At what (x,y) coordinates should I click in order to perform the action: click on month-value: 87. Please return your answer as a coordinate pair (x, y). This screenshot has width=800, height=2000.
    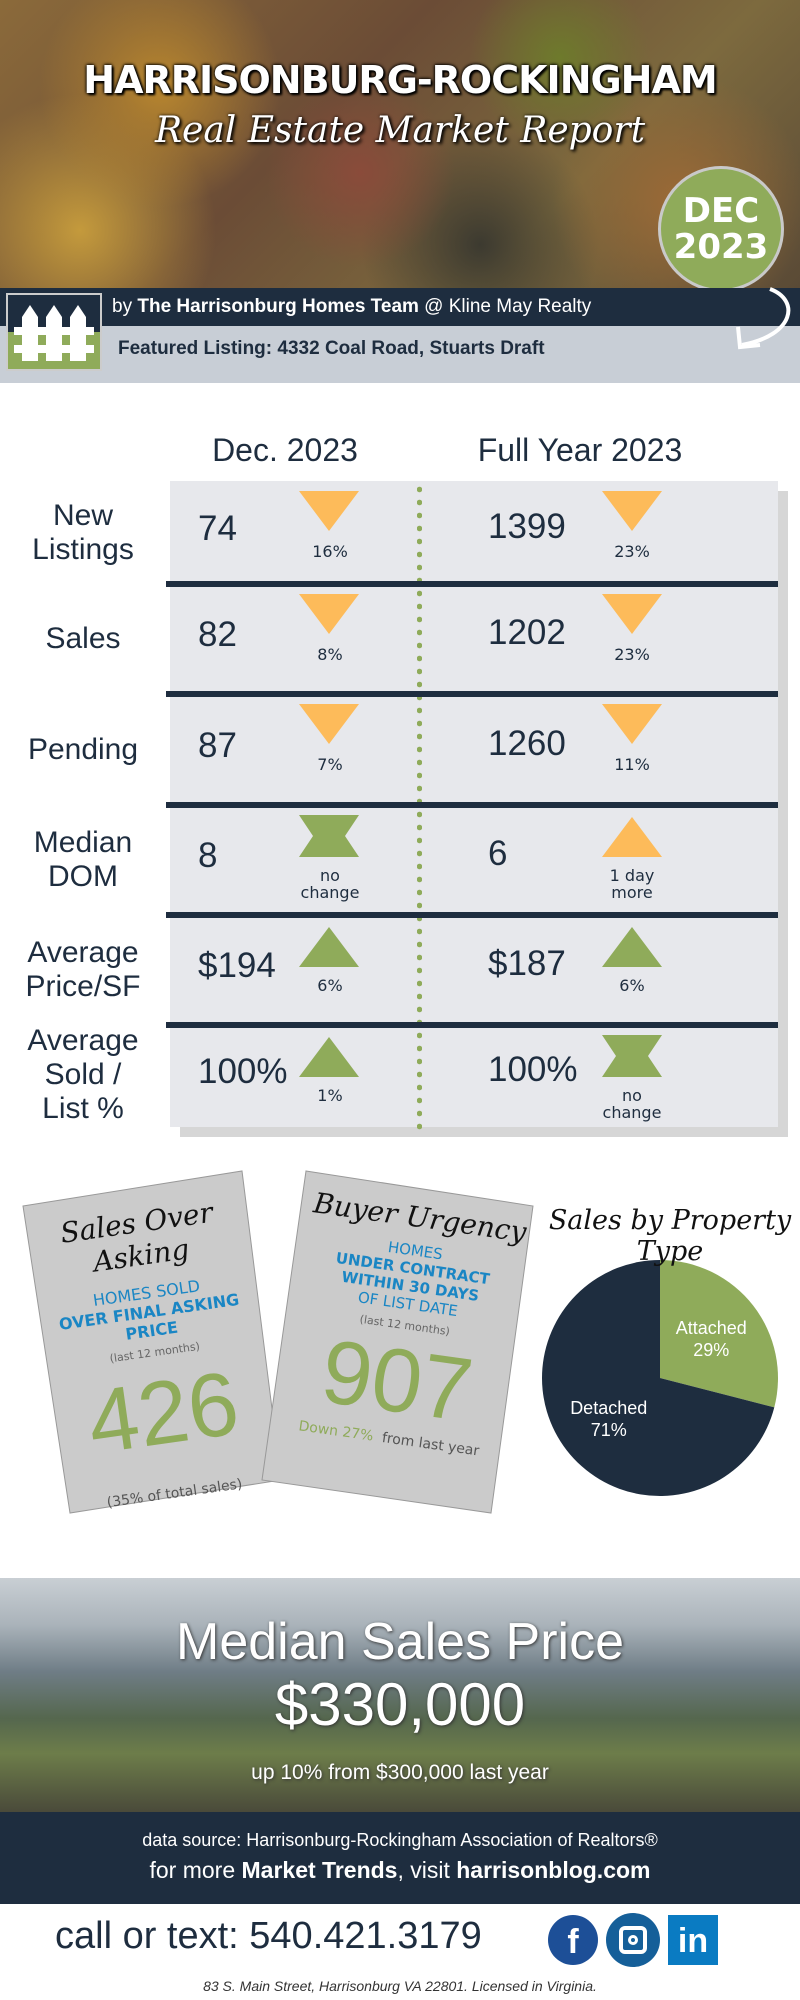
    Looking at the image, I should click on (217, 745).